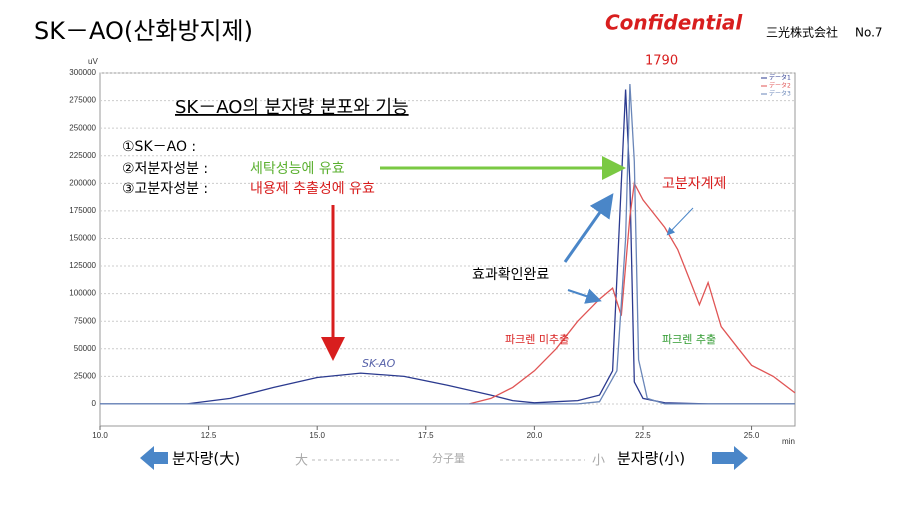 This screenshot has width=900, height=506. I want to click on item-text: 세탁성능에 유효, so click(297, 169).